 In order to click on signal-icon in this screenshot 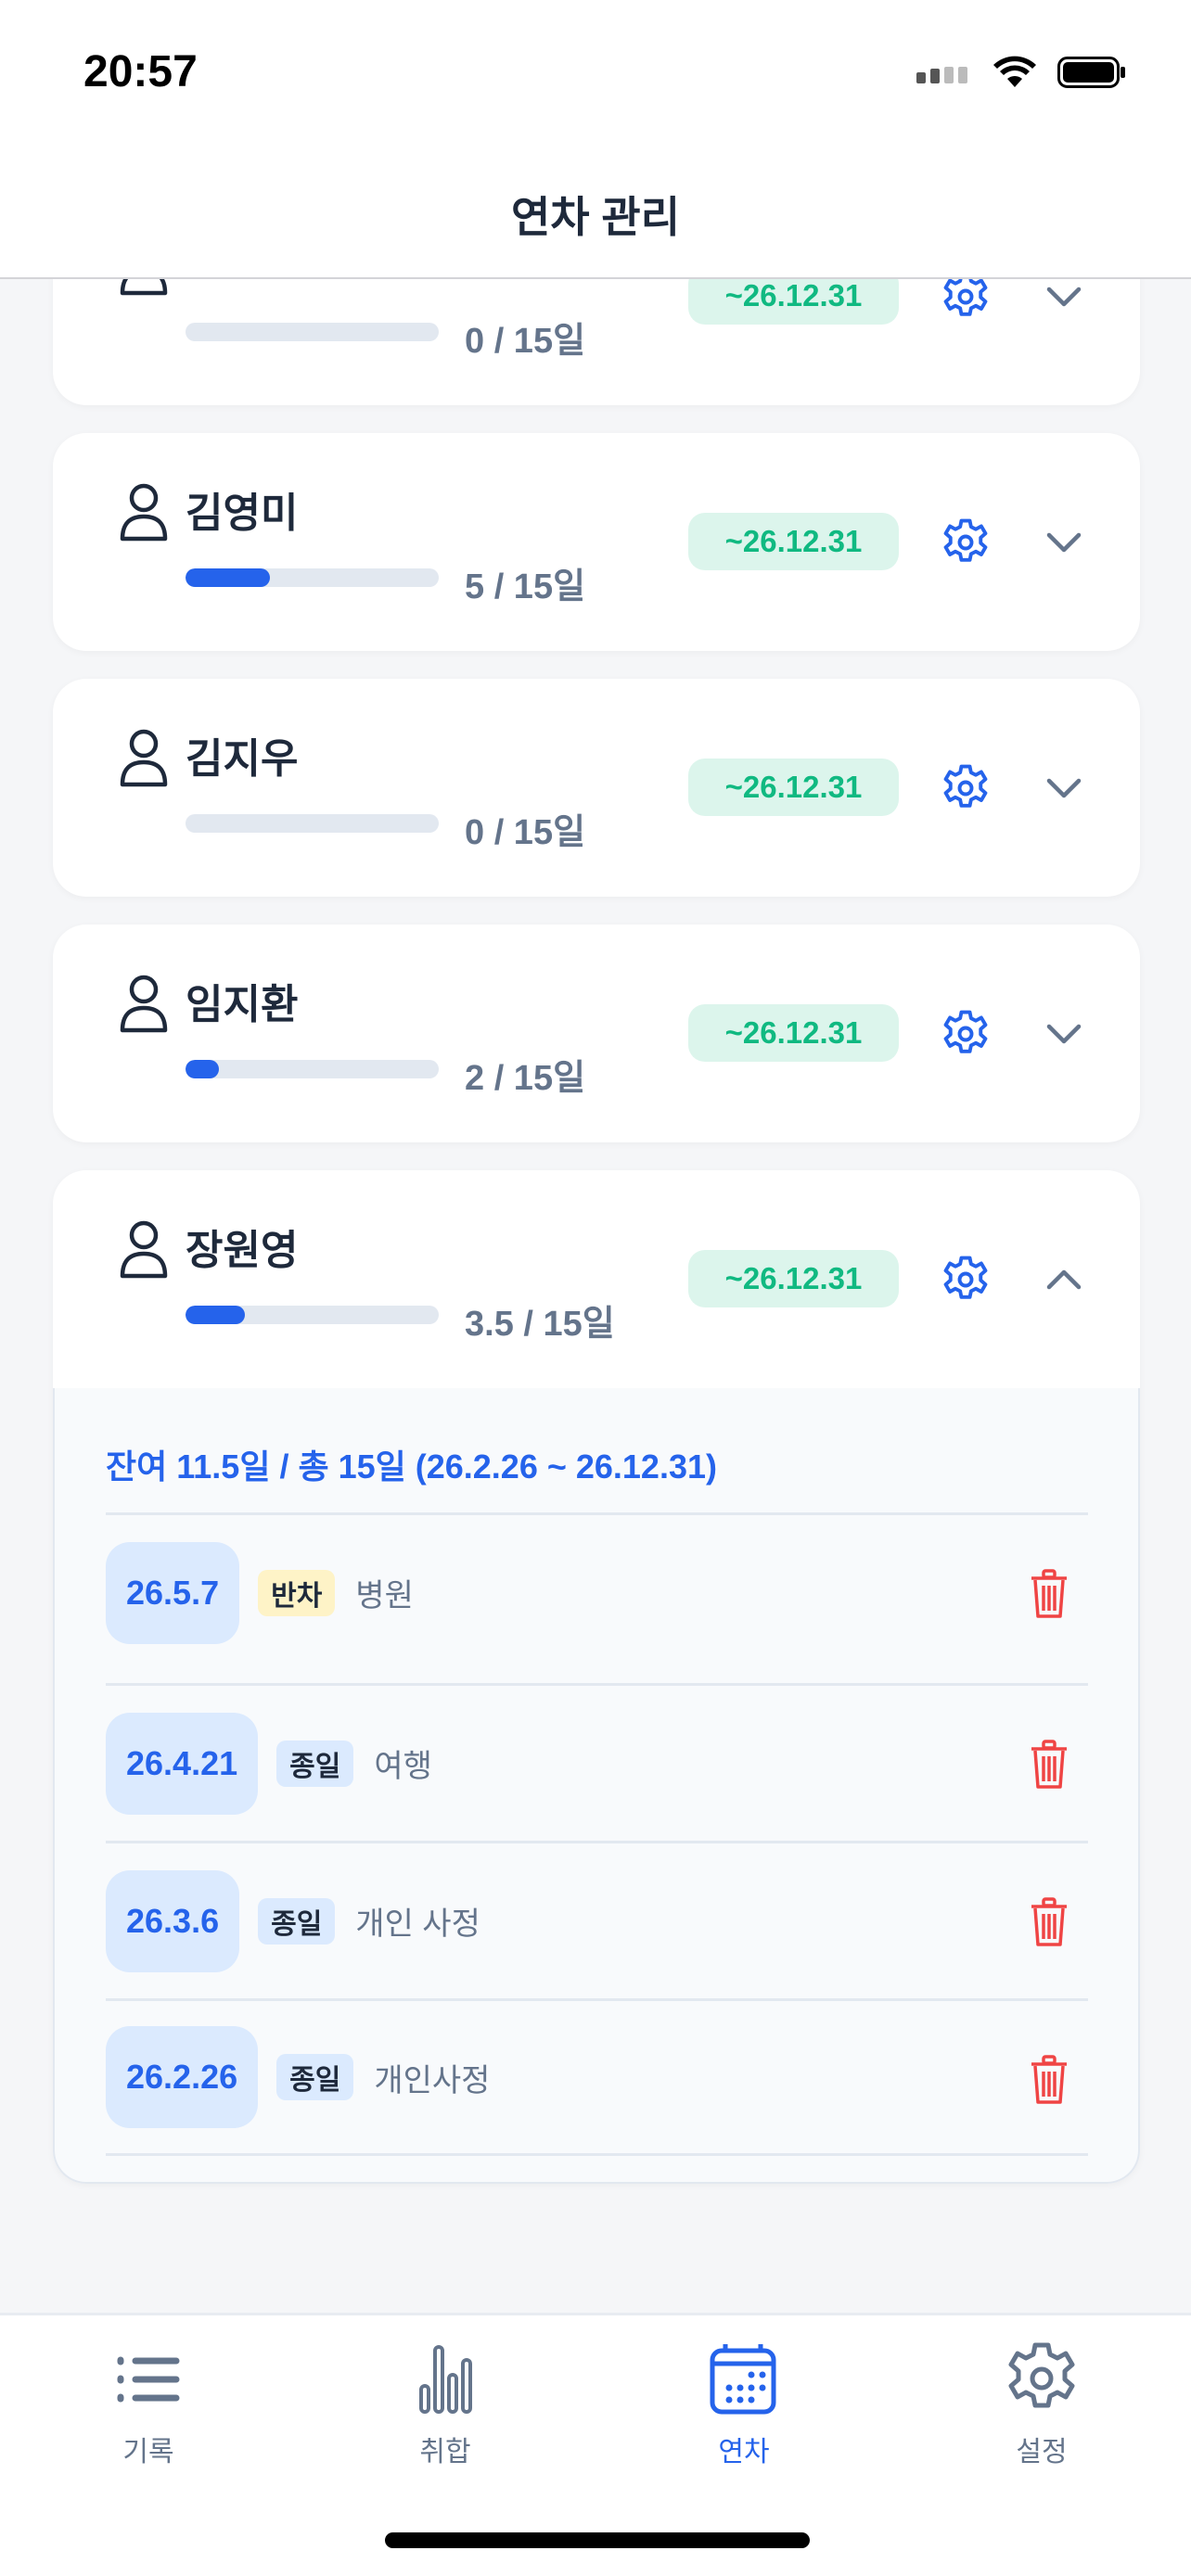, I will do `click(942, 75)`.